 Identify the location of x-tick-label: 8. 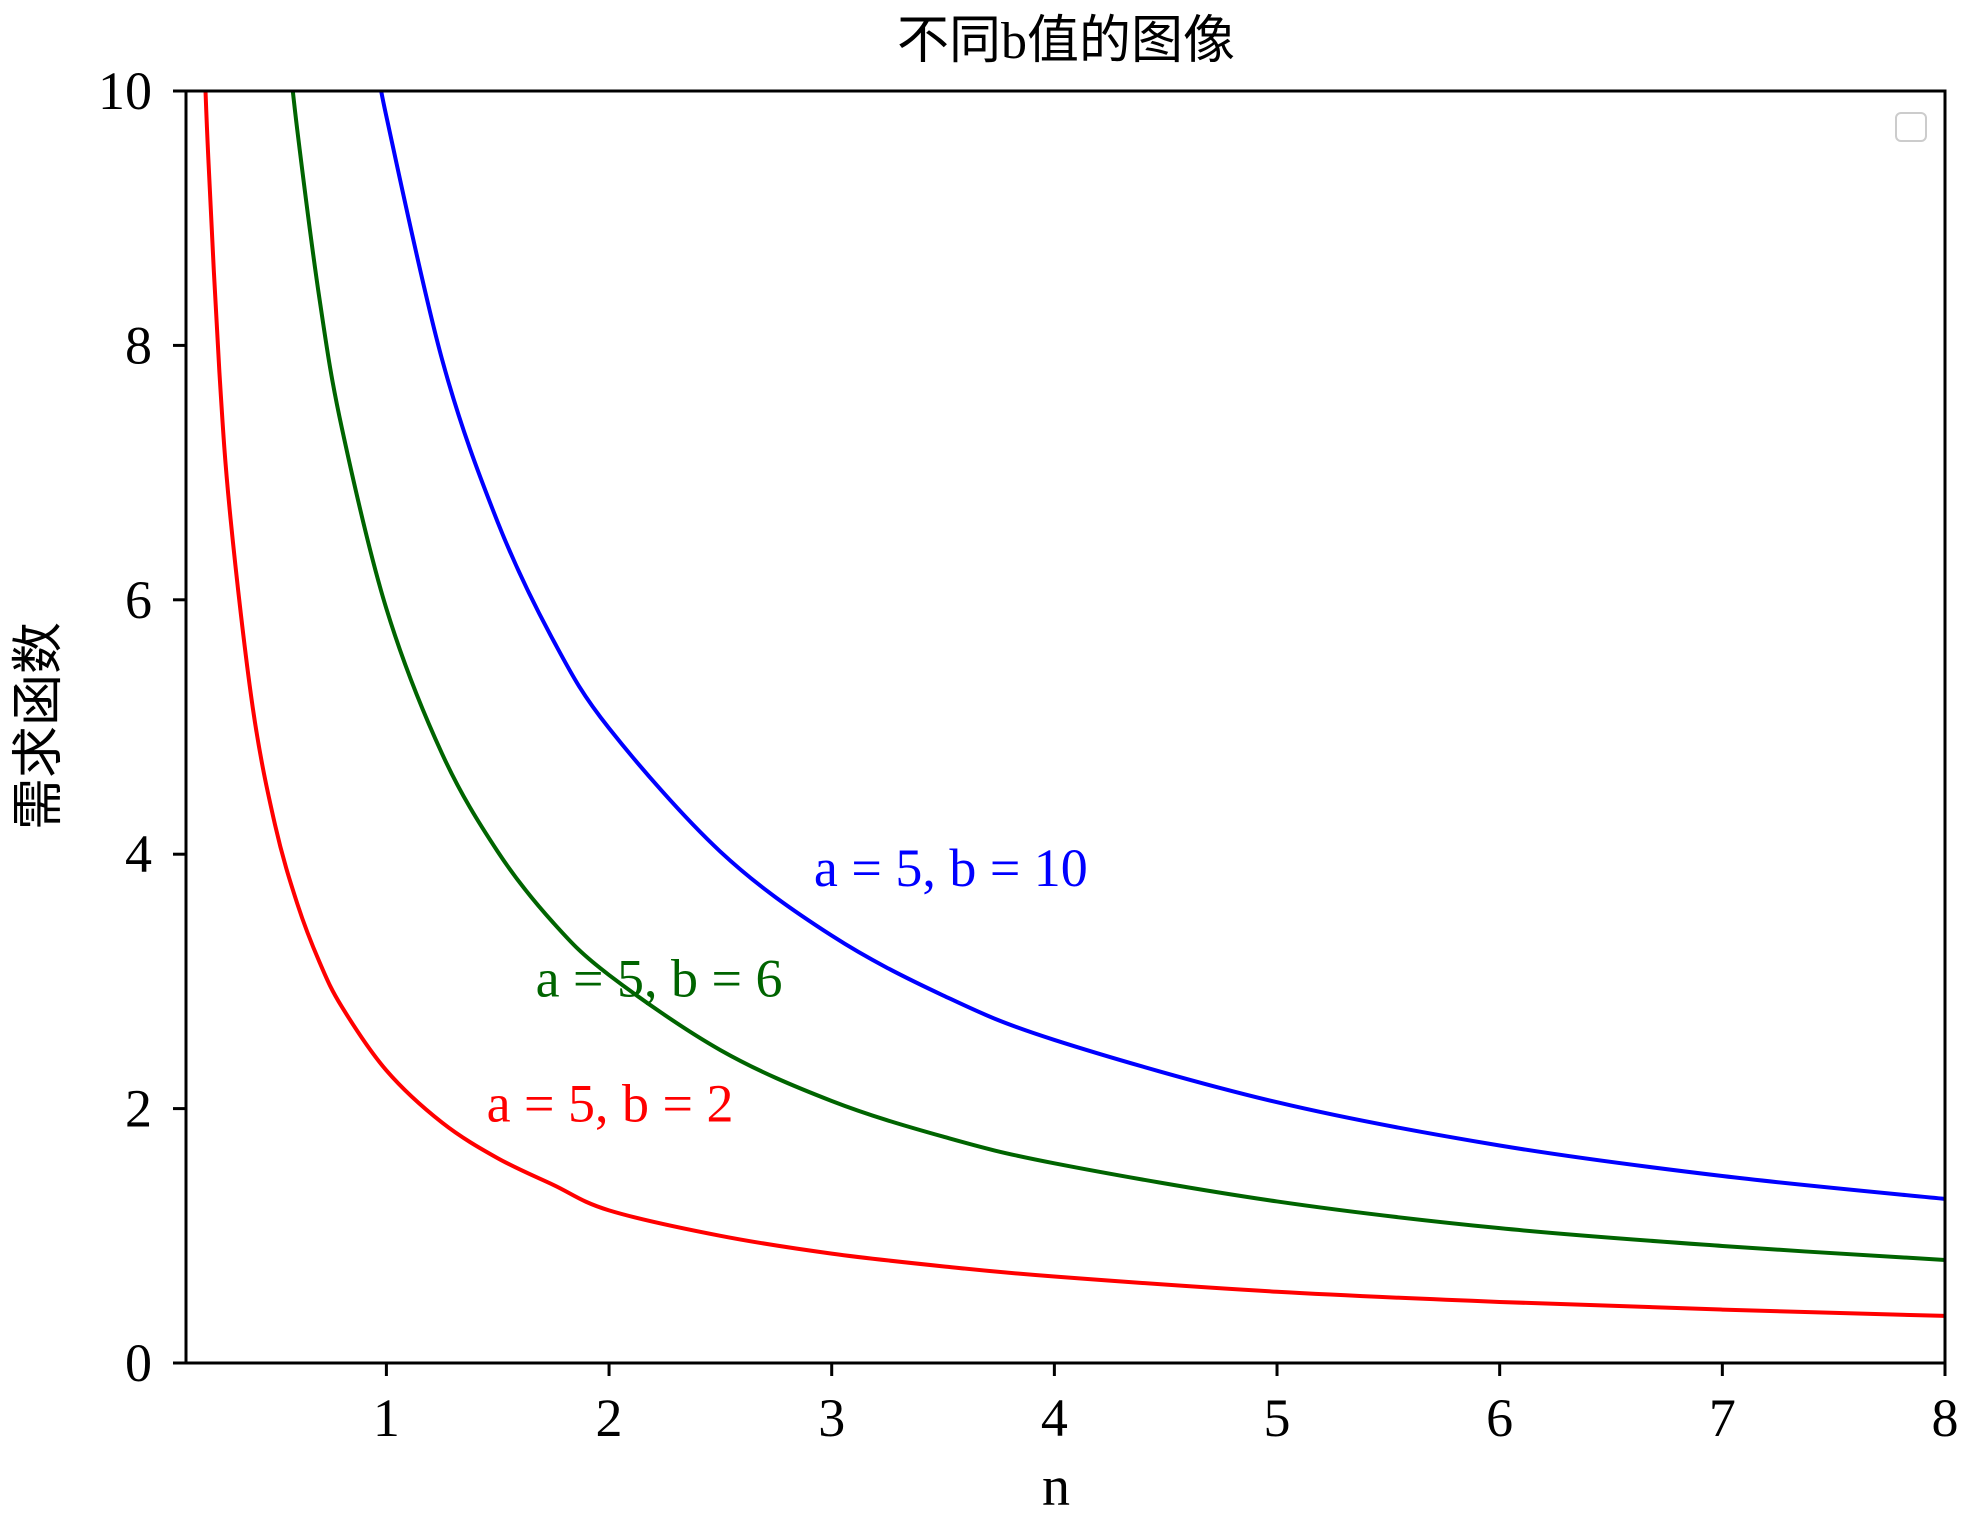
(1945, 1418).